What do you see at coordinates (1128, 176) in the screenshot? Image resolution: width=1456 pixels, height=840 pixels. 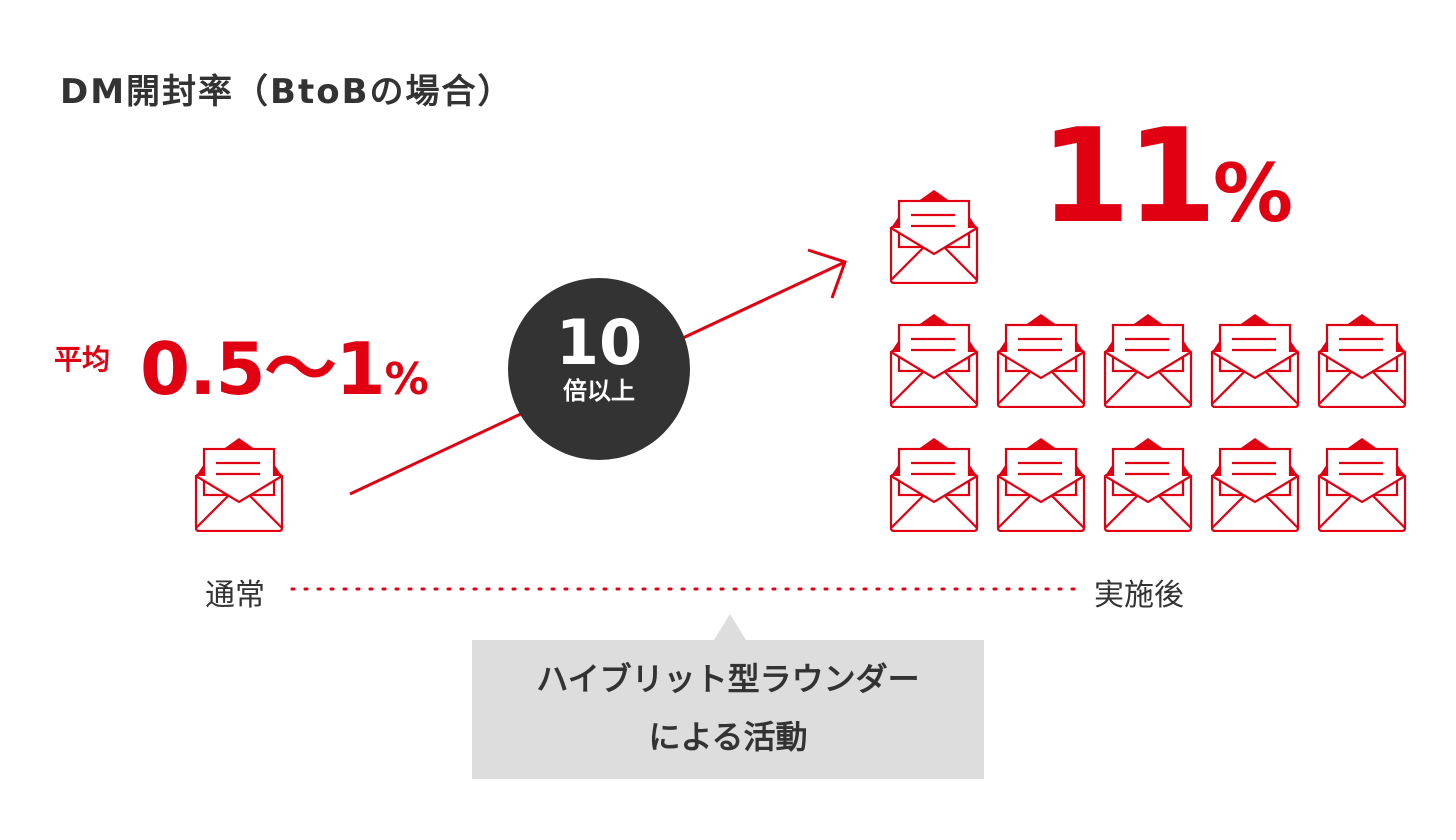 I see `after-number: 11` at bounding box center [1128, 176].